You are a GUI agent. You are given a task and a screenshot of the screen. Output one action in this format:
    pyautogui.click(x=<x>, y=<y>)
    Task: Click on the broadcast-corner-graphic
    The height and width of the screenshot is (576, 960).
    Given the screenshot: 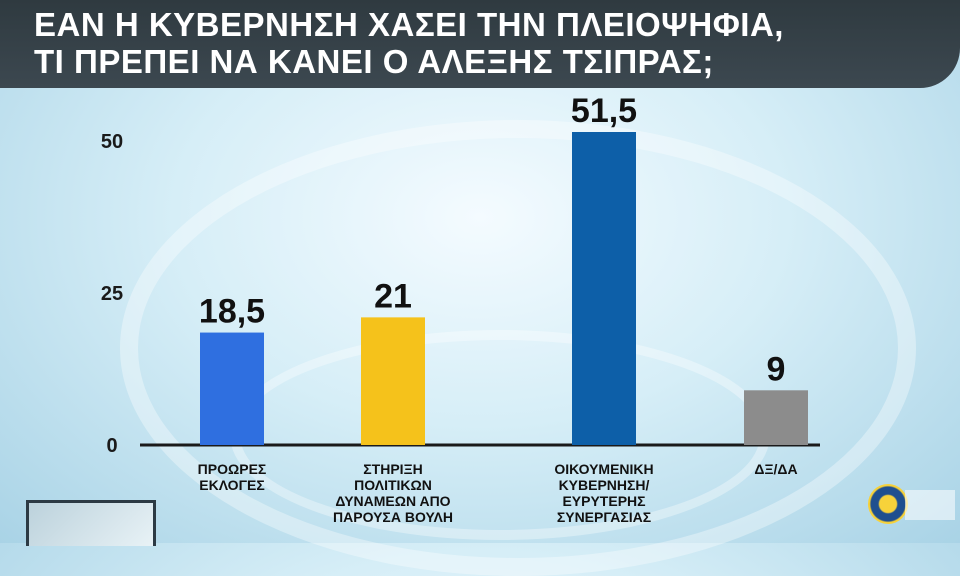 What is the action you would take?
    pyautogui.click(x=91, y=523)
    